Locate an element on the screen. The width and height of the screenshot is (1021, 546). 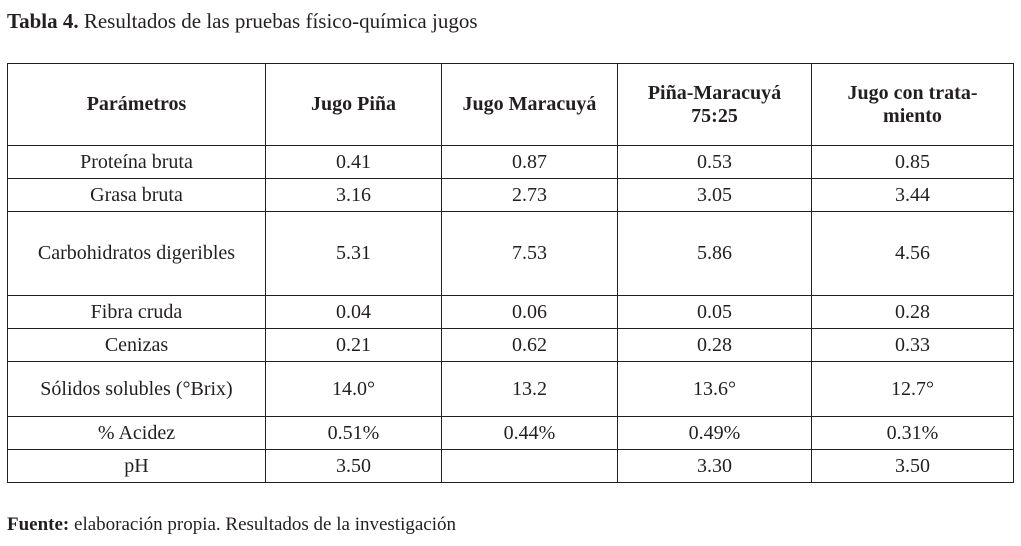
value-cell: 3.30 is located at coordinates (714, 466).